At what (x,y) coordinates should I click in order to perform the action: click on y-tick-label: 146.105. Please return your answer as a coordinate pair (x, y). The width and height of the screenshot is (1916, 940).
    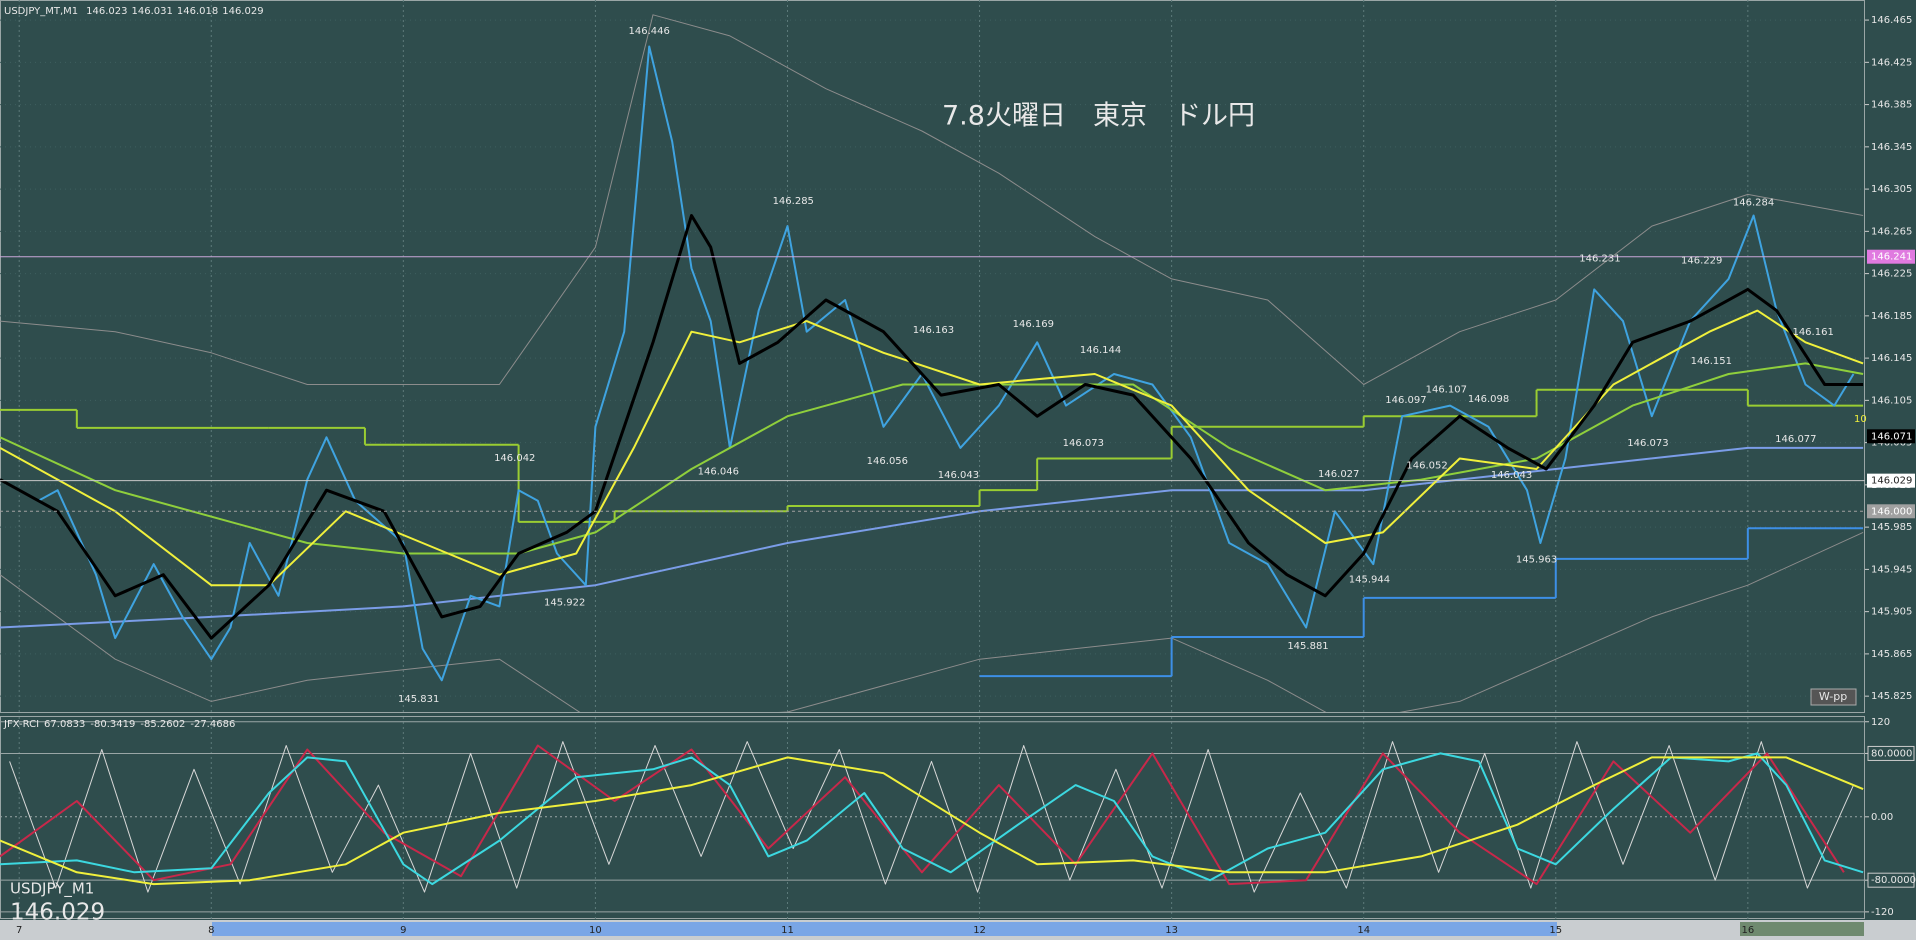
    Looking at the image, I should click on (1891, 400).